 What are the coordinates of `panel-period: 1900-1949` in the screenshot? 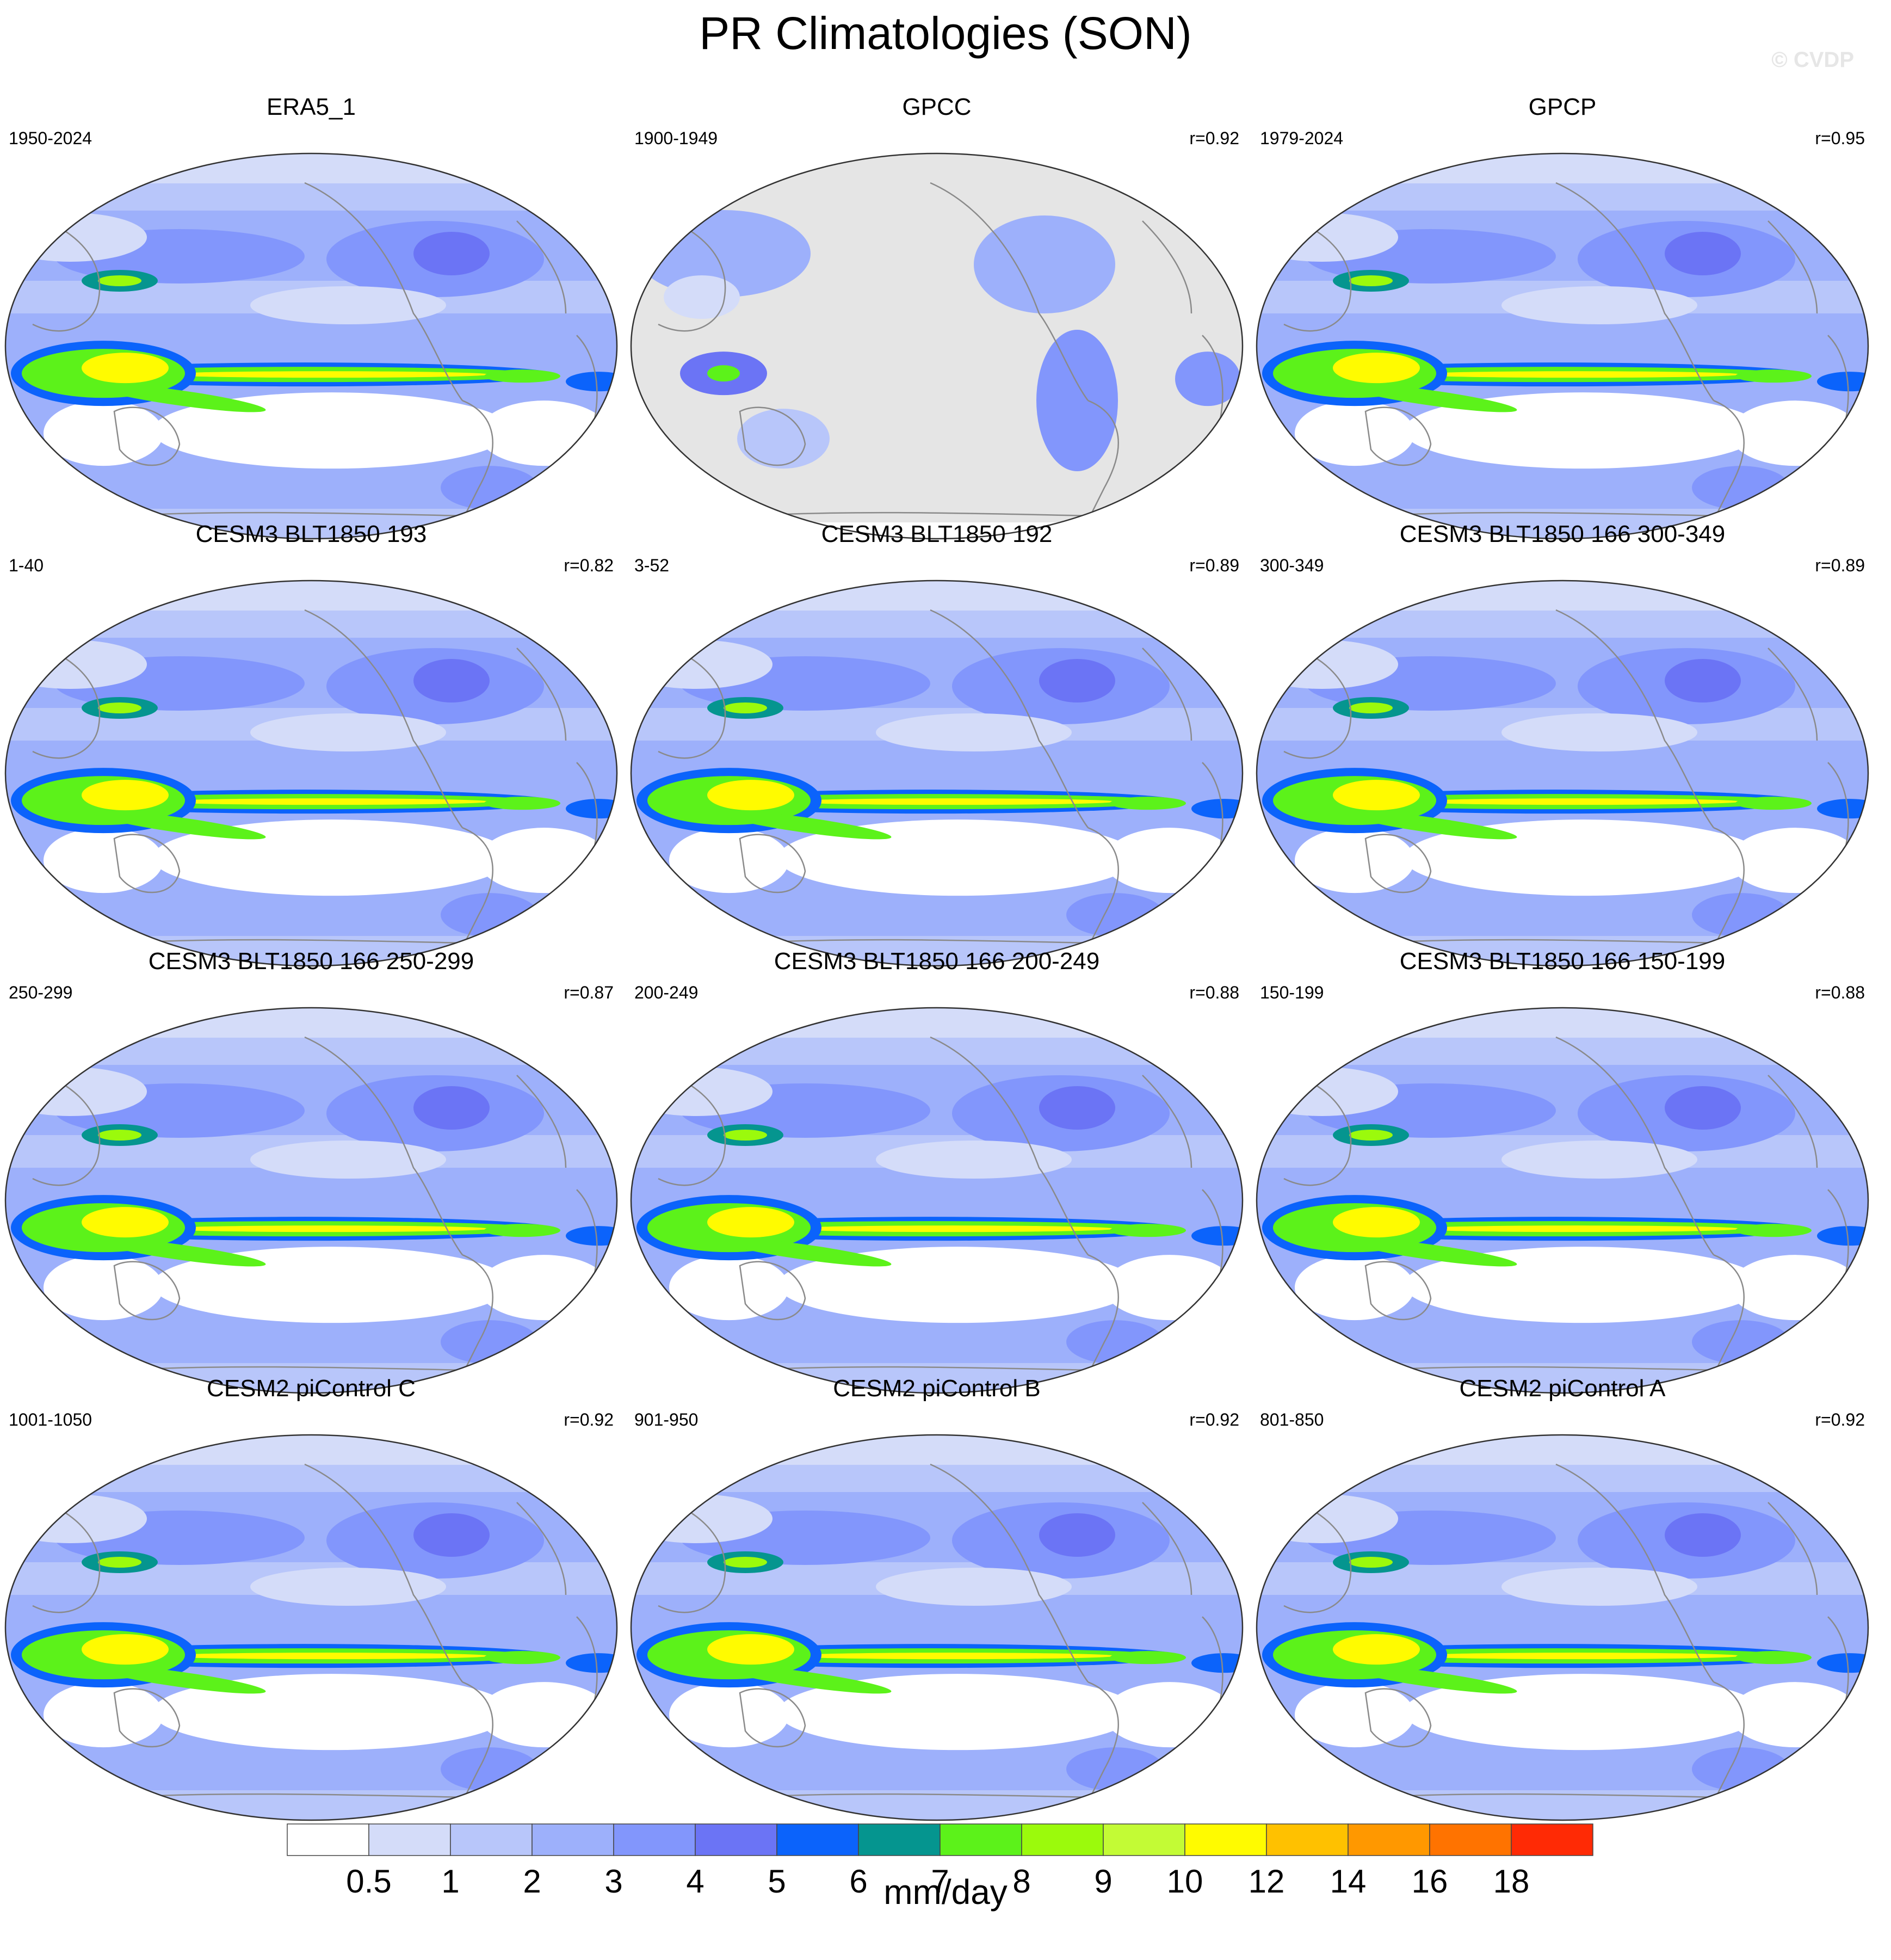 It's located at (676, 138).